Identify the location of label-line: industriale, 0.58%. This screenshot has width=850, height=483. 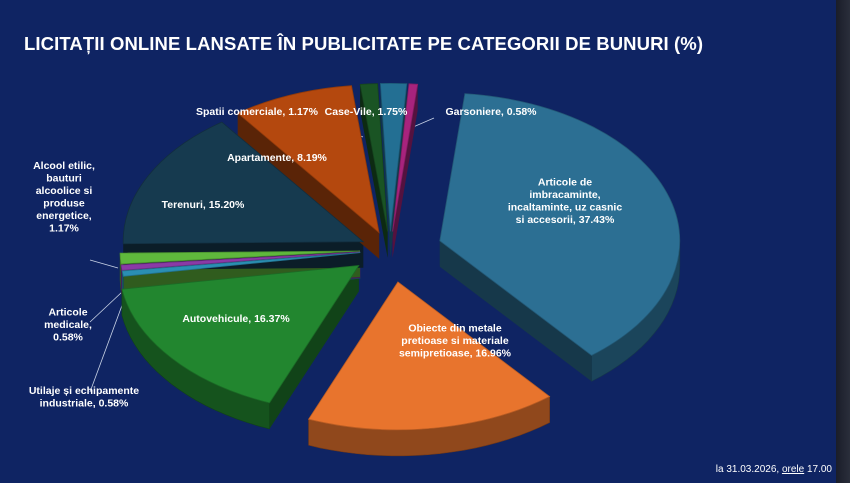
(84, 403).